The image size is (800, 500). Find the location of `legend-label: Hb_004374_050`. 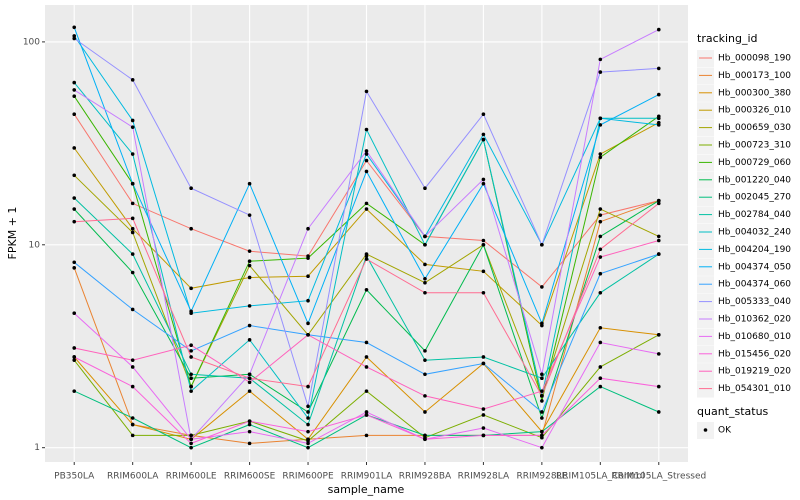

legend-label: Hb_004374_050 is located at coordinates (754, 267).